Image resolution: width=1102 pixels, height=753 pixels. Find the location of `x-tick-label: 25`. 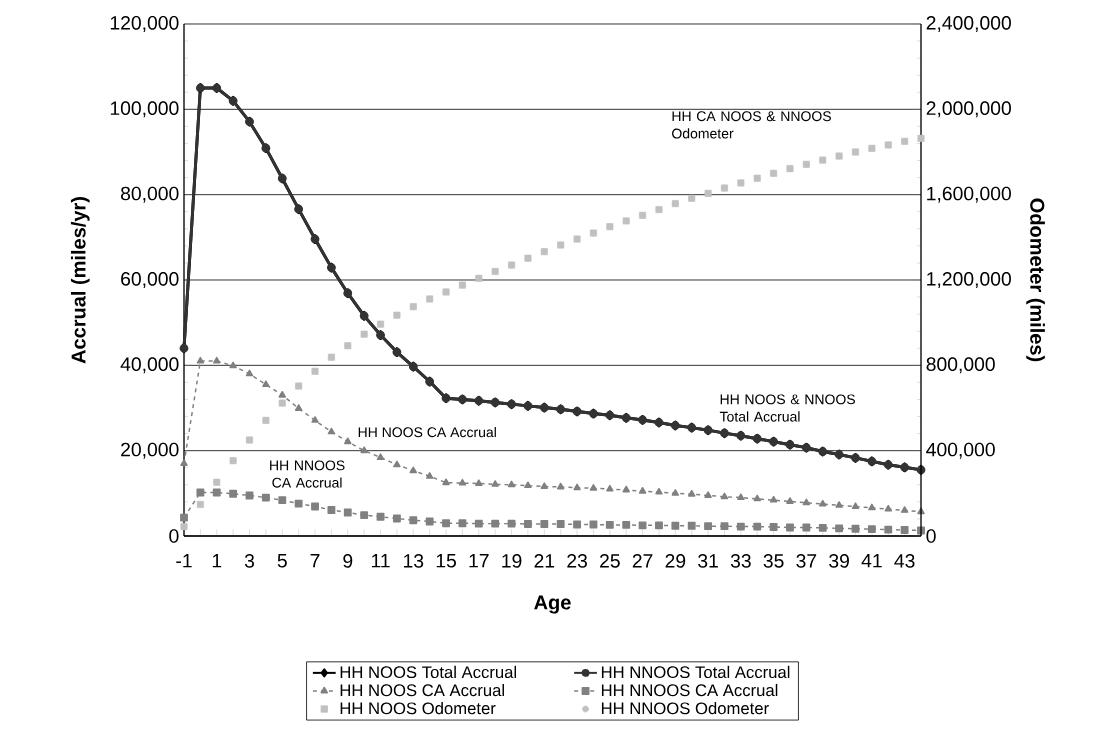

x-tick-label: 25 is located at coordinates (610, 561).